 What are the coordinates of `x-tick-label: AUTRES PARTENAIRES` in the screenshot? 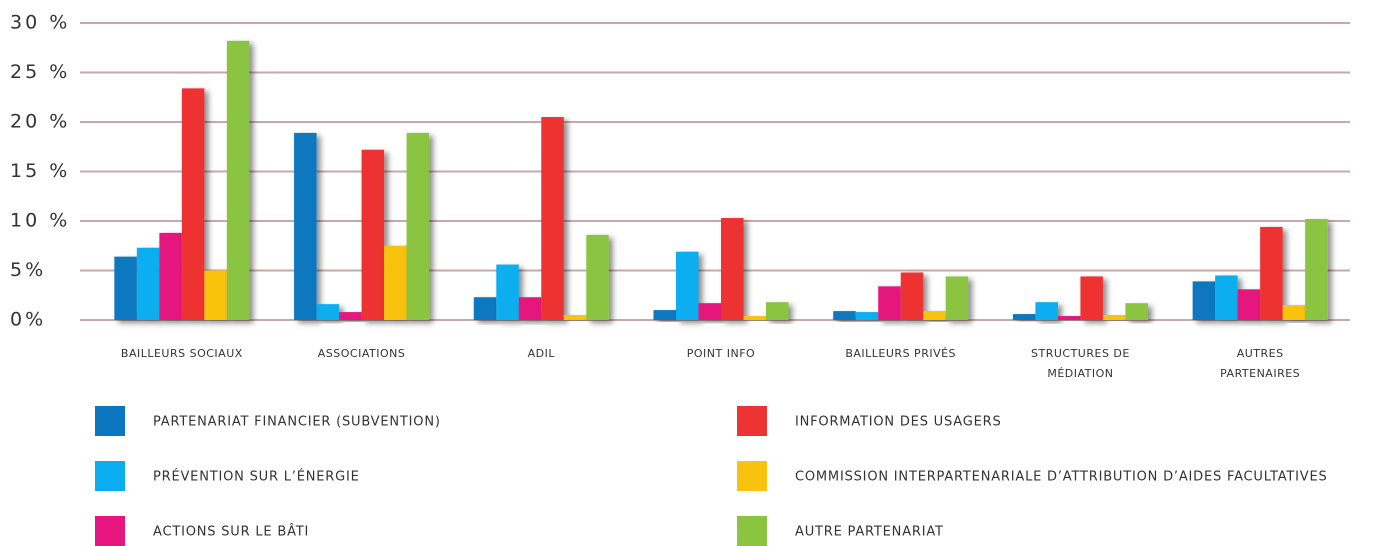 It's located at (1260, 363).